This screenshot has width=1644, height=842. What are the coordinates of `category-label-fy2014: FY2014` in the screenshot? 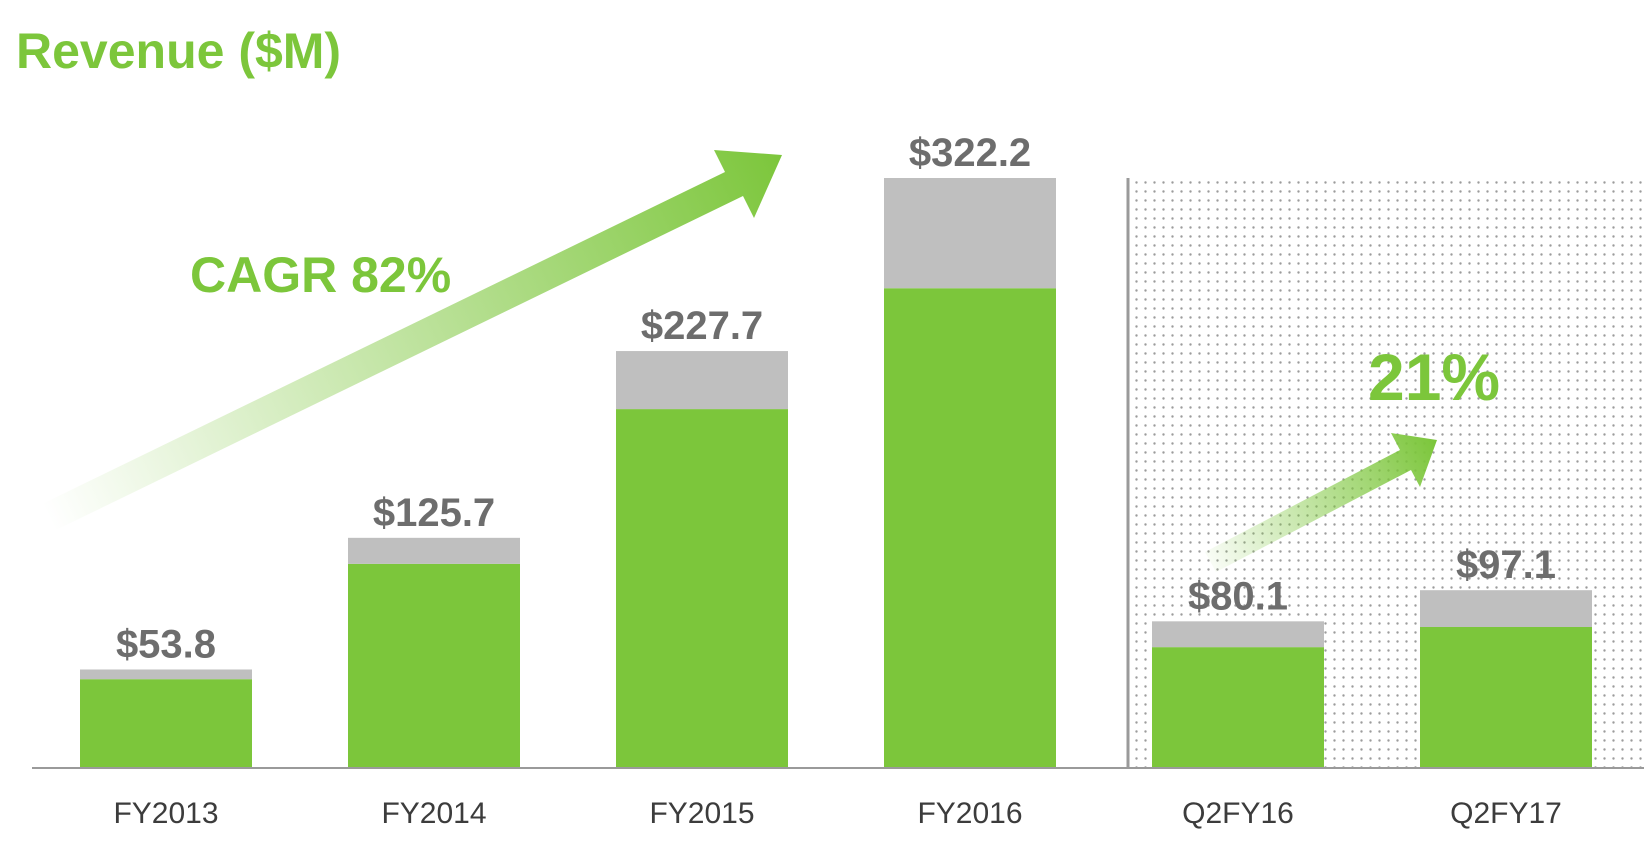 It's located at (433, 813).